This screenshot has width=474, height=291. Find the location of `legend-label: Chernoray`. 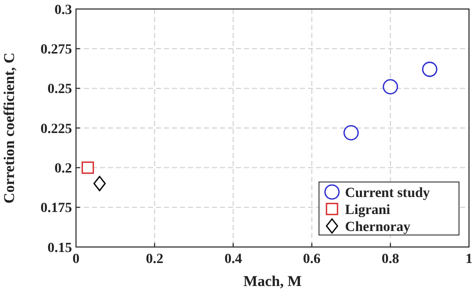

legend-label: Chernoray is located at coordinates (377, 227).